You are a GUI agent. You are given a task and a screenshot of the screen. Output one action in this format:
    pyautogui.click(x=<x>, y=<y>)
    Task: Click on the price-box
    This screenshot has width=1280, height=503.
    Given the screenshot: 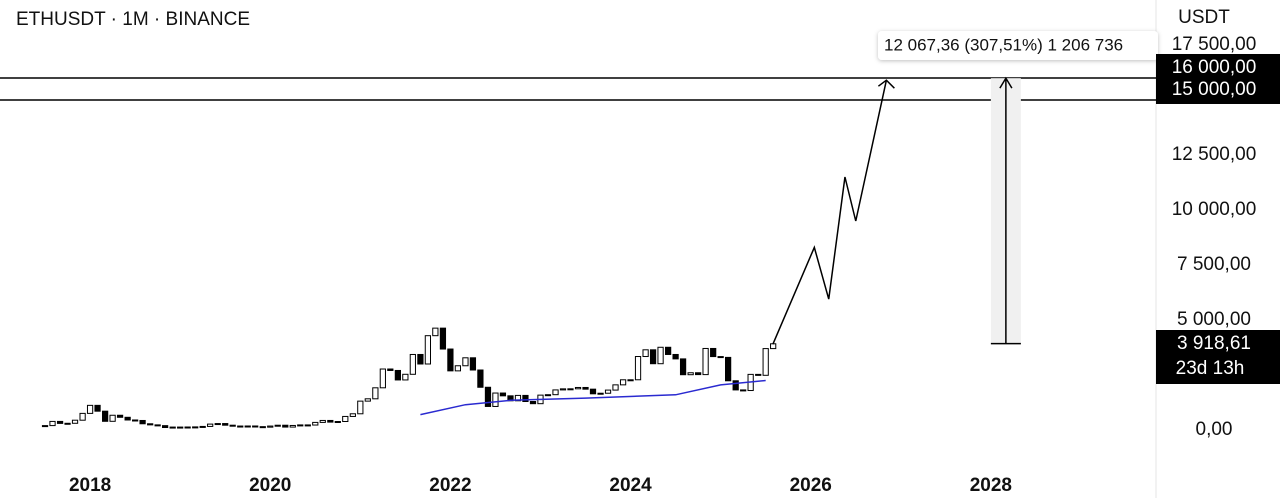 What is the action you would take?
    pyautogui.click(x=1218, y=357)
    